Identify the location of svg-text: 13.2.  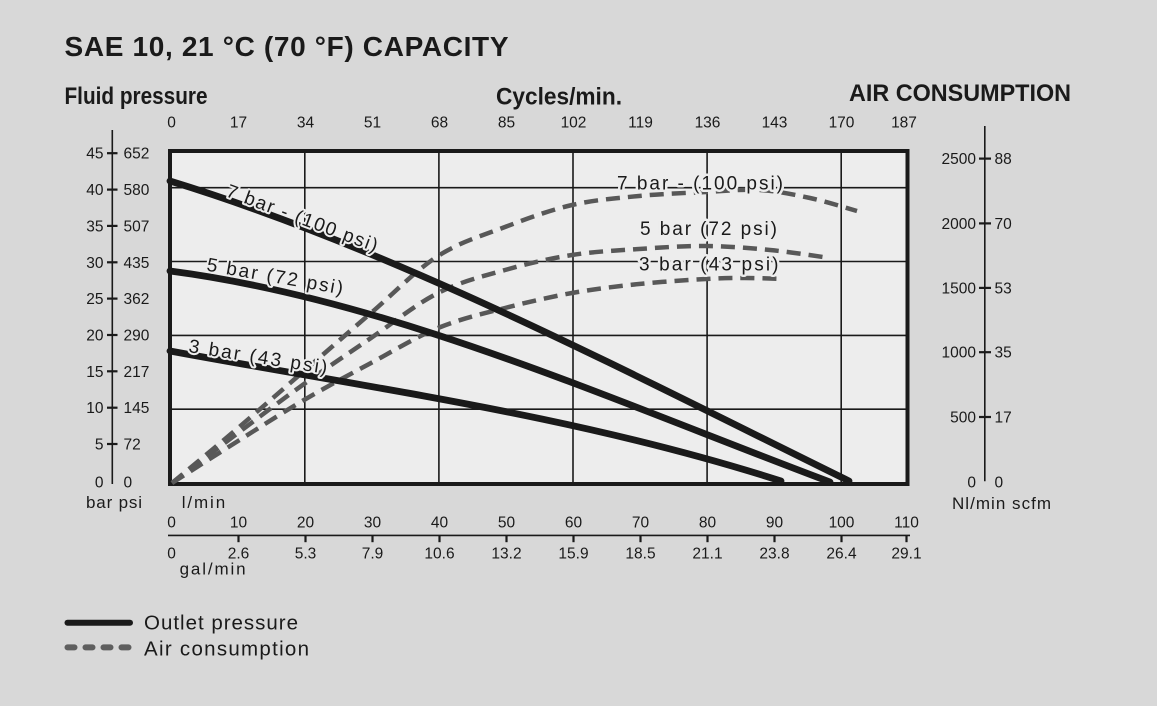
(506, 554).